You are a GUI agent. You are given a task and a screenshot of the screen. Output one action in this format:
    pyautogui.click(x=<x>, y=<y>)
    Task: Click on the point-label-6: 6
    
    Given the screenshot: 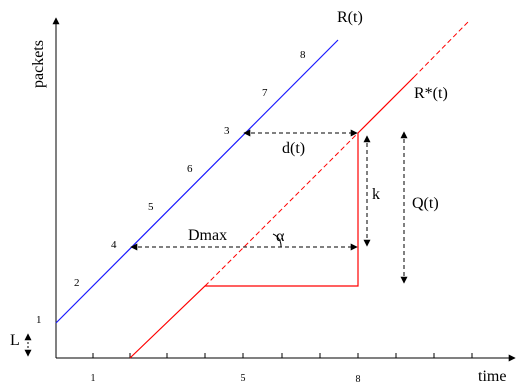 What is the action you would take?
    pyautogui.click(x=190, y=169)
    